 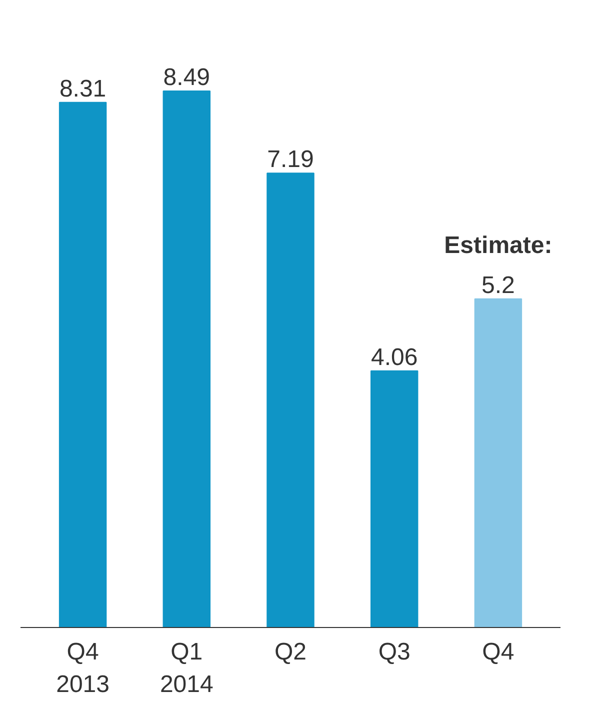 I want to click on data-label: 4.06, so click(x=394, y=357).